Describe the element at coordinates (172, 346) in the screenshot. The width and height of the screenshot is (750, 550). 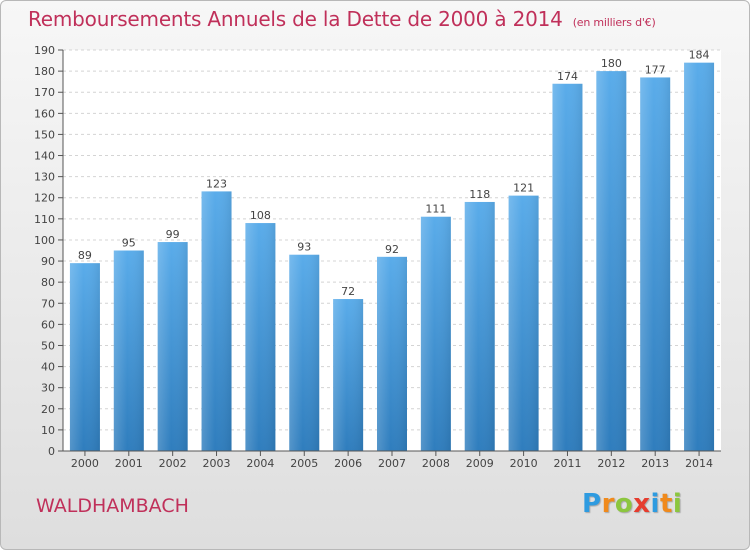
I see `bar-shine-2002` at that location.